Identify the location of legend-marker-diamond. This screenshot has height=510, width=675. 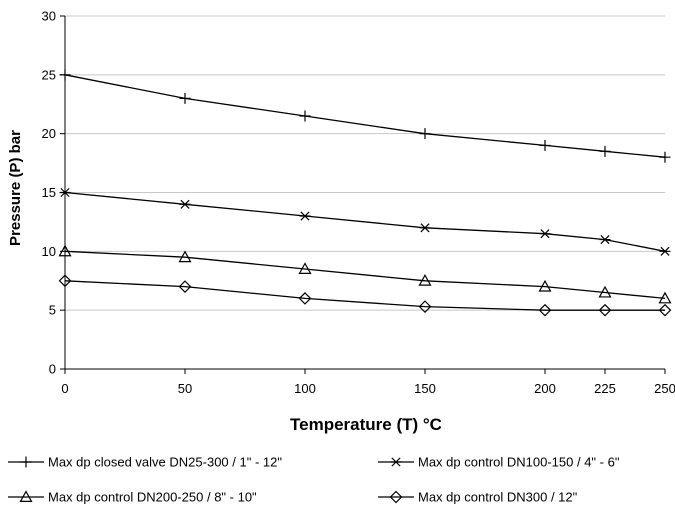
(396, 497).